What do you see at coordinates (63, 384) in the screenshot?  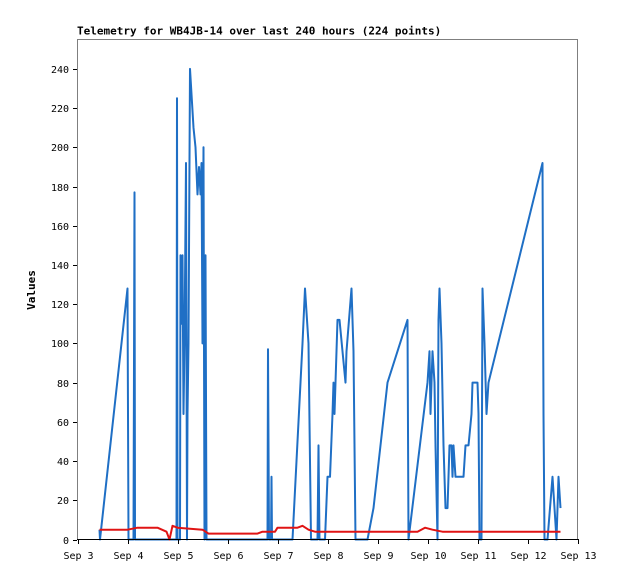 I see `y-tick-label: 80` at bounding box center [63, 384].